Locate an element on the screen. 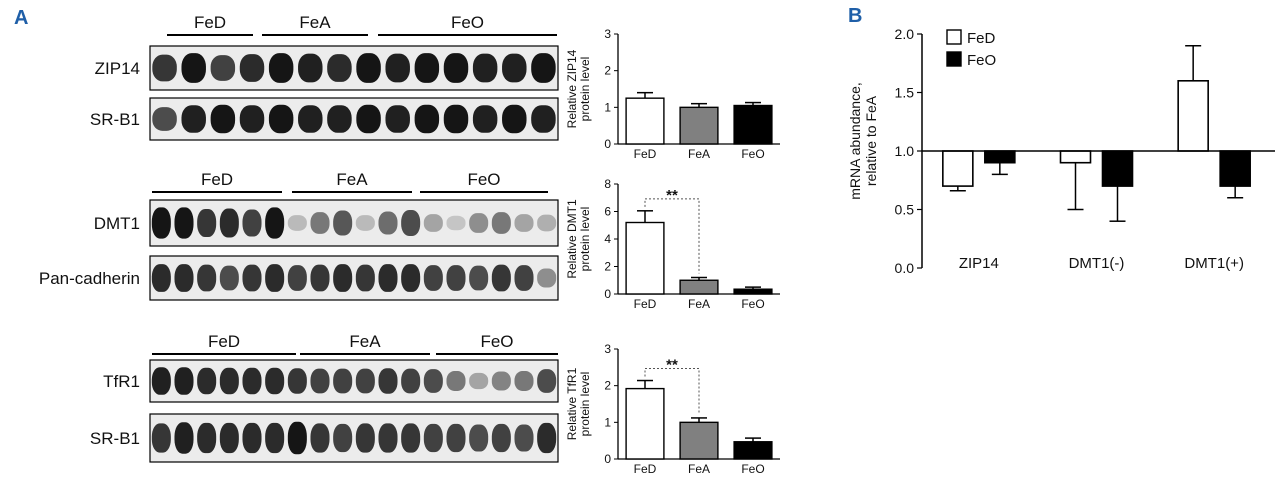 This screenshot has height=487, width=1280. y-axis-label-line: Relative TfR1 is located at coordinates (572, 403).